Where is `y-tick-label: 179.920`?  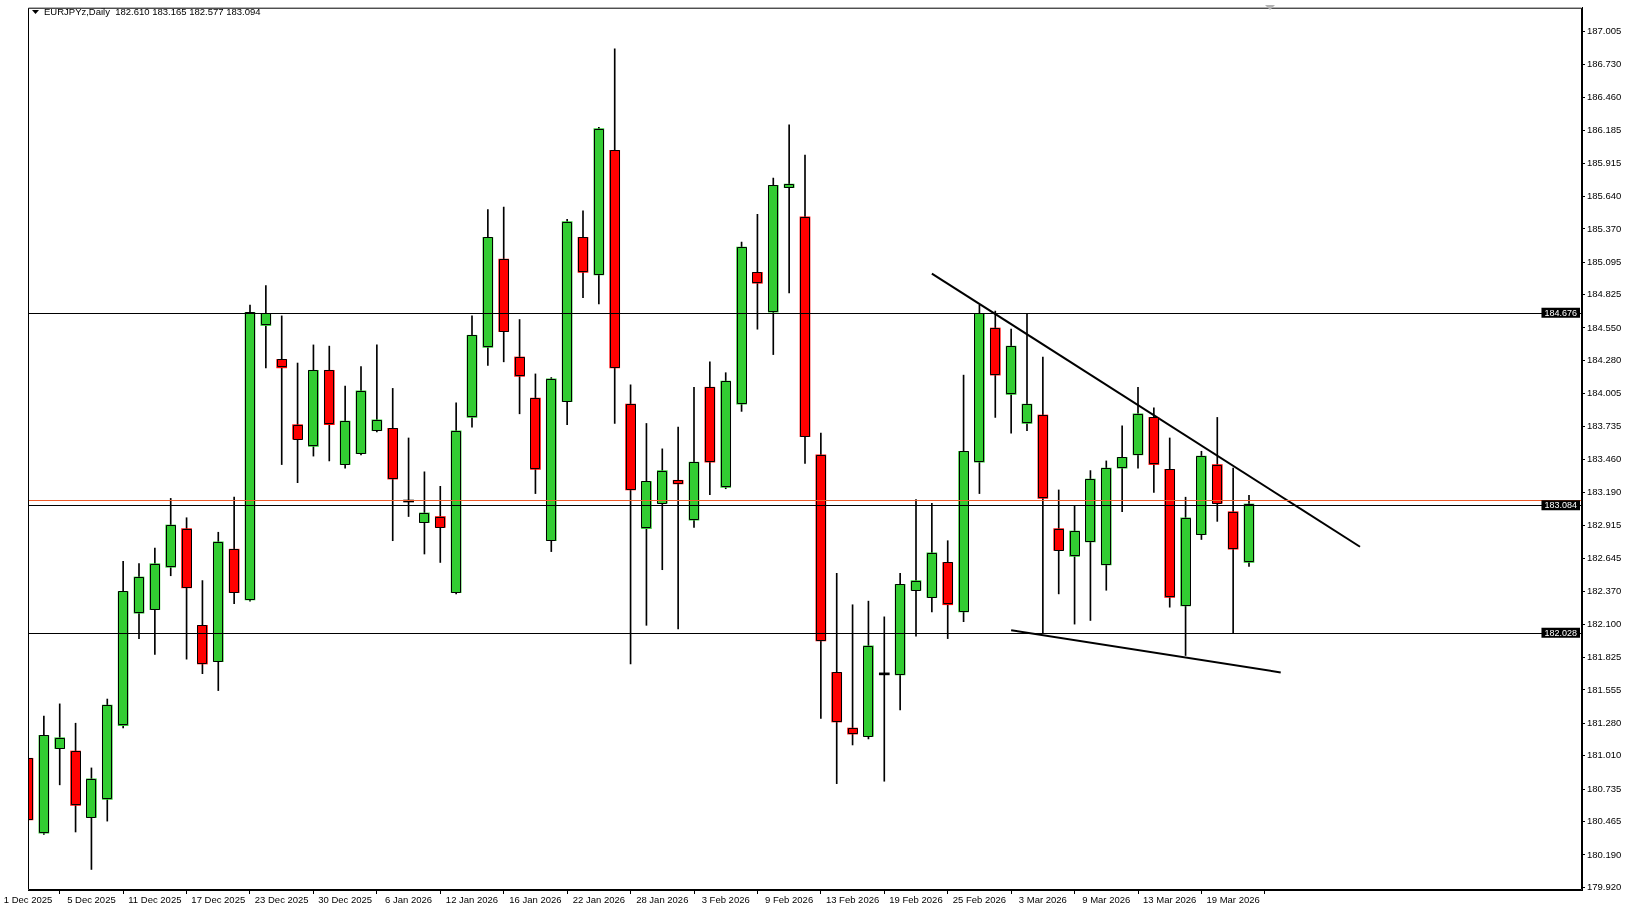 y-tick-label: 179.920 is located at coordinates (1604, 887).